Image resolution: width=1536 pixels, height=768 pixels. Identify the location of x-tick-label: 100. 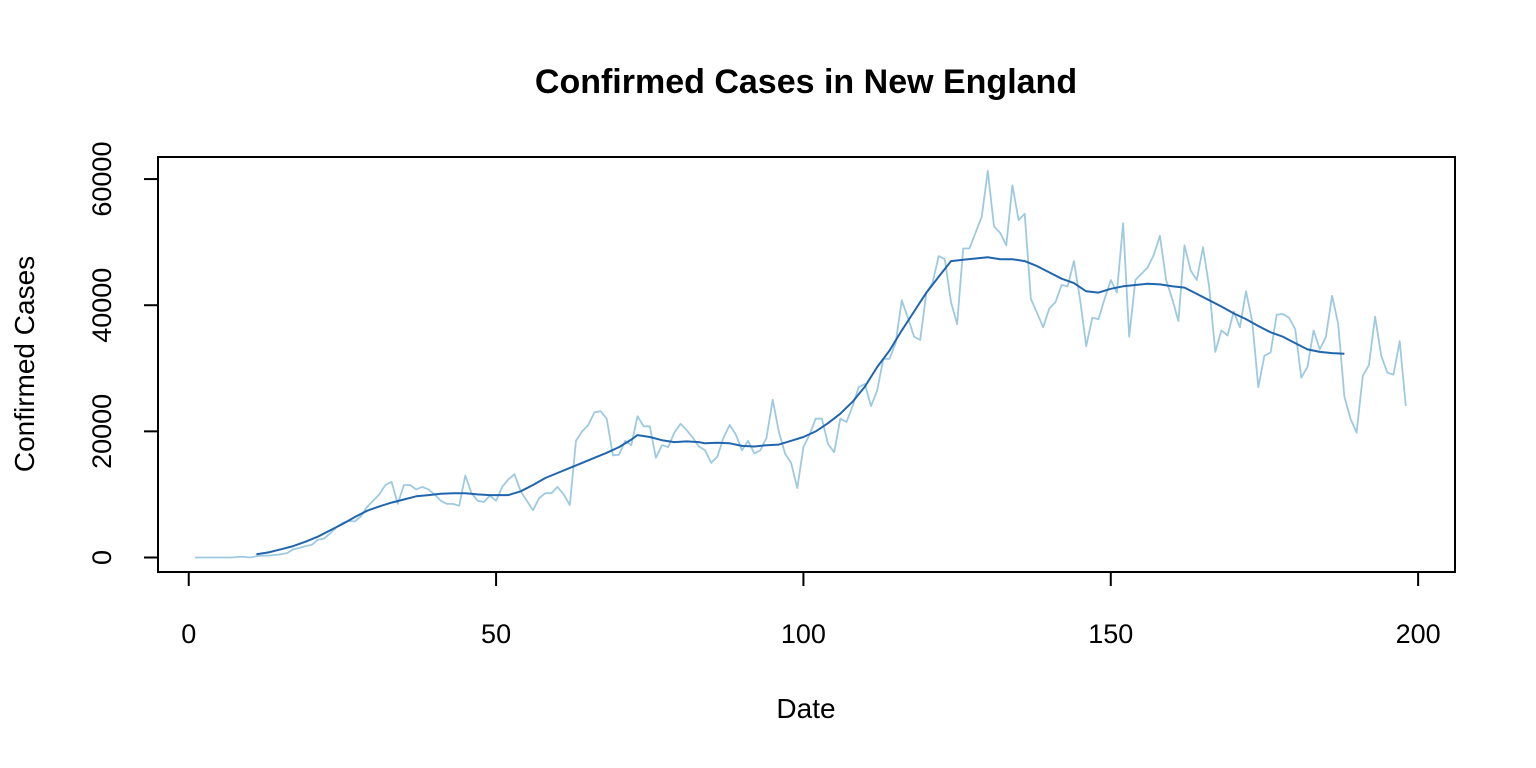
(803, 634).